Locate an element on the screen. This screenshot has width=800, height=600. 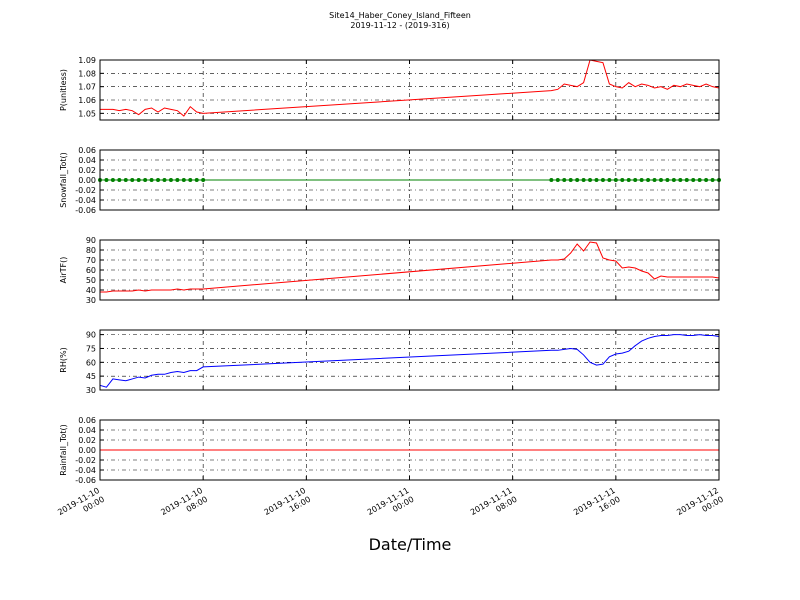
x-tick-label: 2019-11-1200:00 is located at coordinates (700, 506).